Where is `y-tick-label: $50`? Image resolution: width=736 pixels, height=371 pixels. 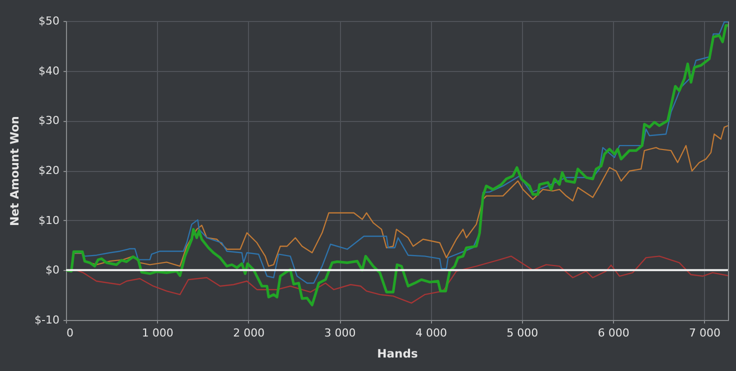 y-tick-label: $50 is located at coordinates (49, 21).